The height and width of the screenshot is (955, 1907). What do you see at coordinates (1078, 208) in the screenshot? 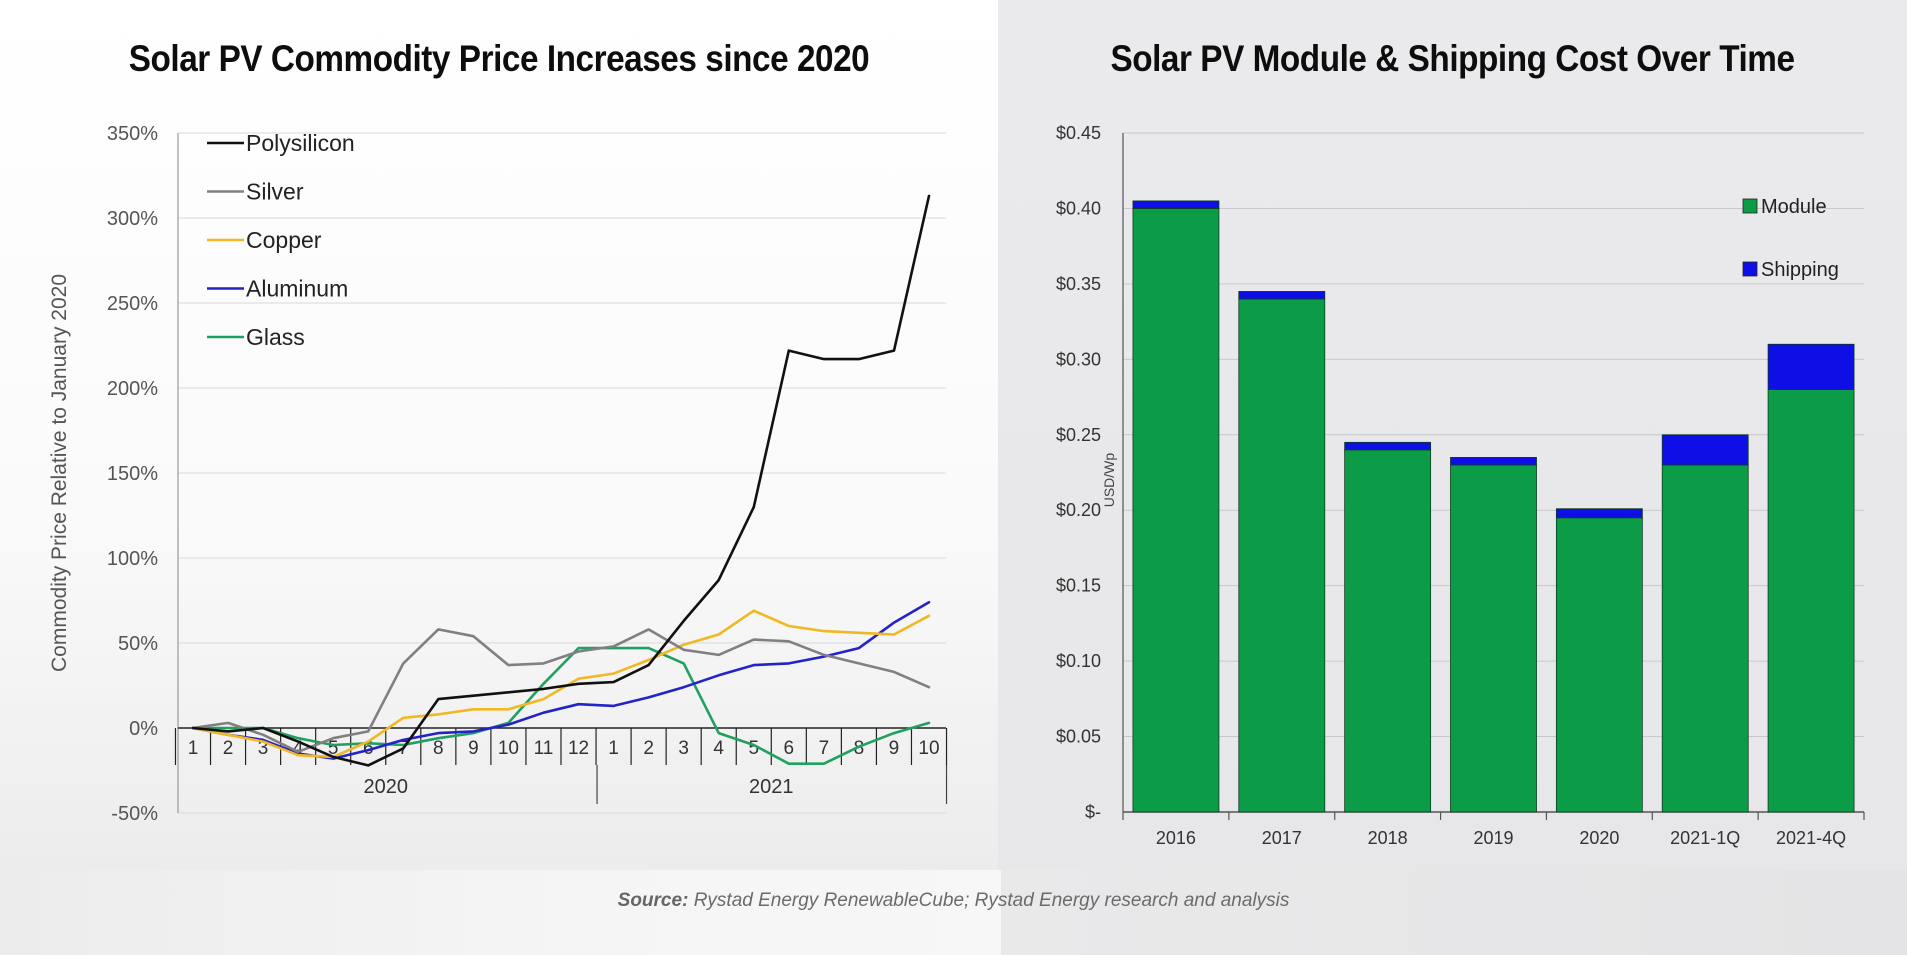
I see `y-tick-label: $0.40` at bounding box center [1078, 208].